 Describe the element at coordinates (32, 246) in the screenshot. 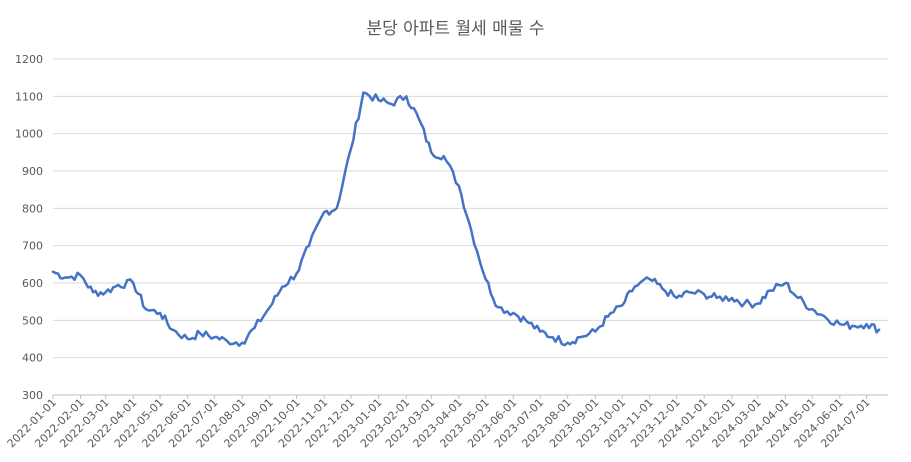

I see `y-tick-label: 700` at that location.